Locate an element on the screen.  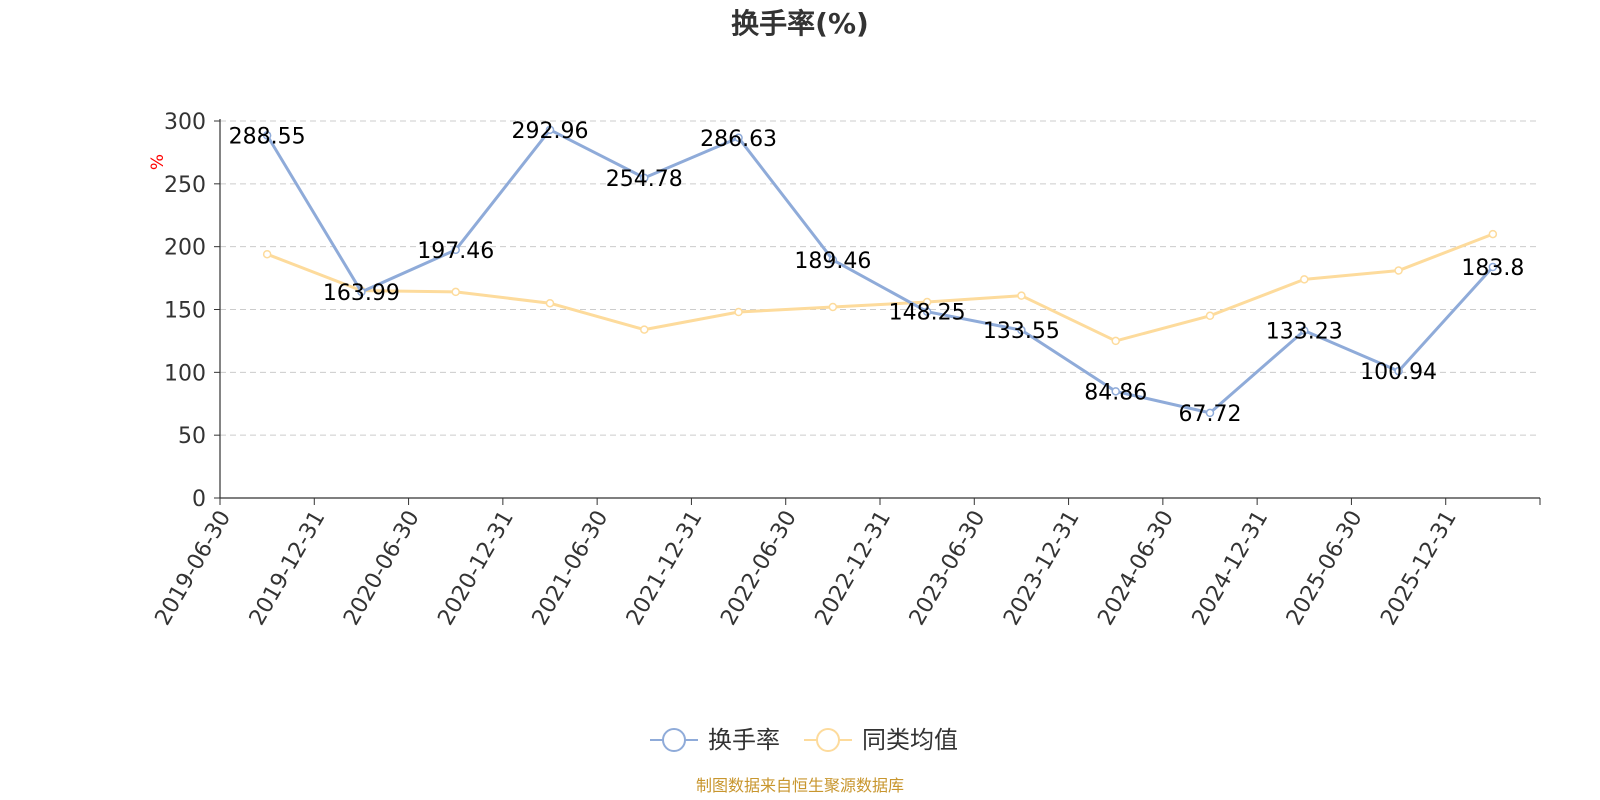
legend-marker-peer-average is located at coordinates (828, 740).